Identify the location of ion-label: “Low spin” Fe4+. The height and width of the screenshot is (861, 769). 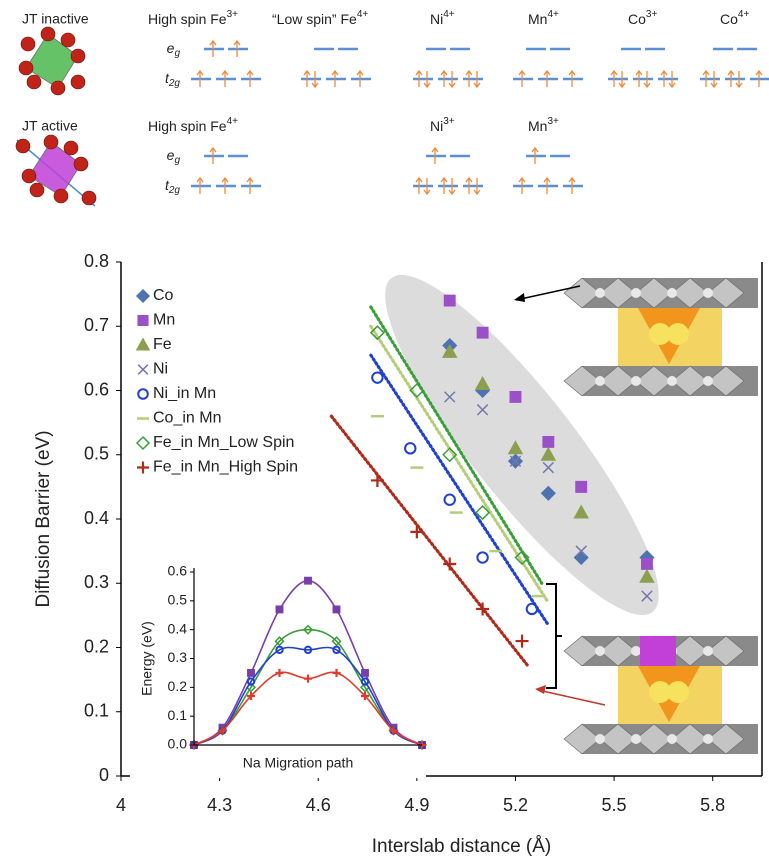
(320, 18).